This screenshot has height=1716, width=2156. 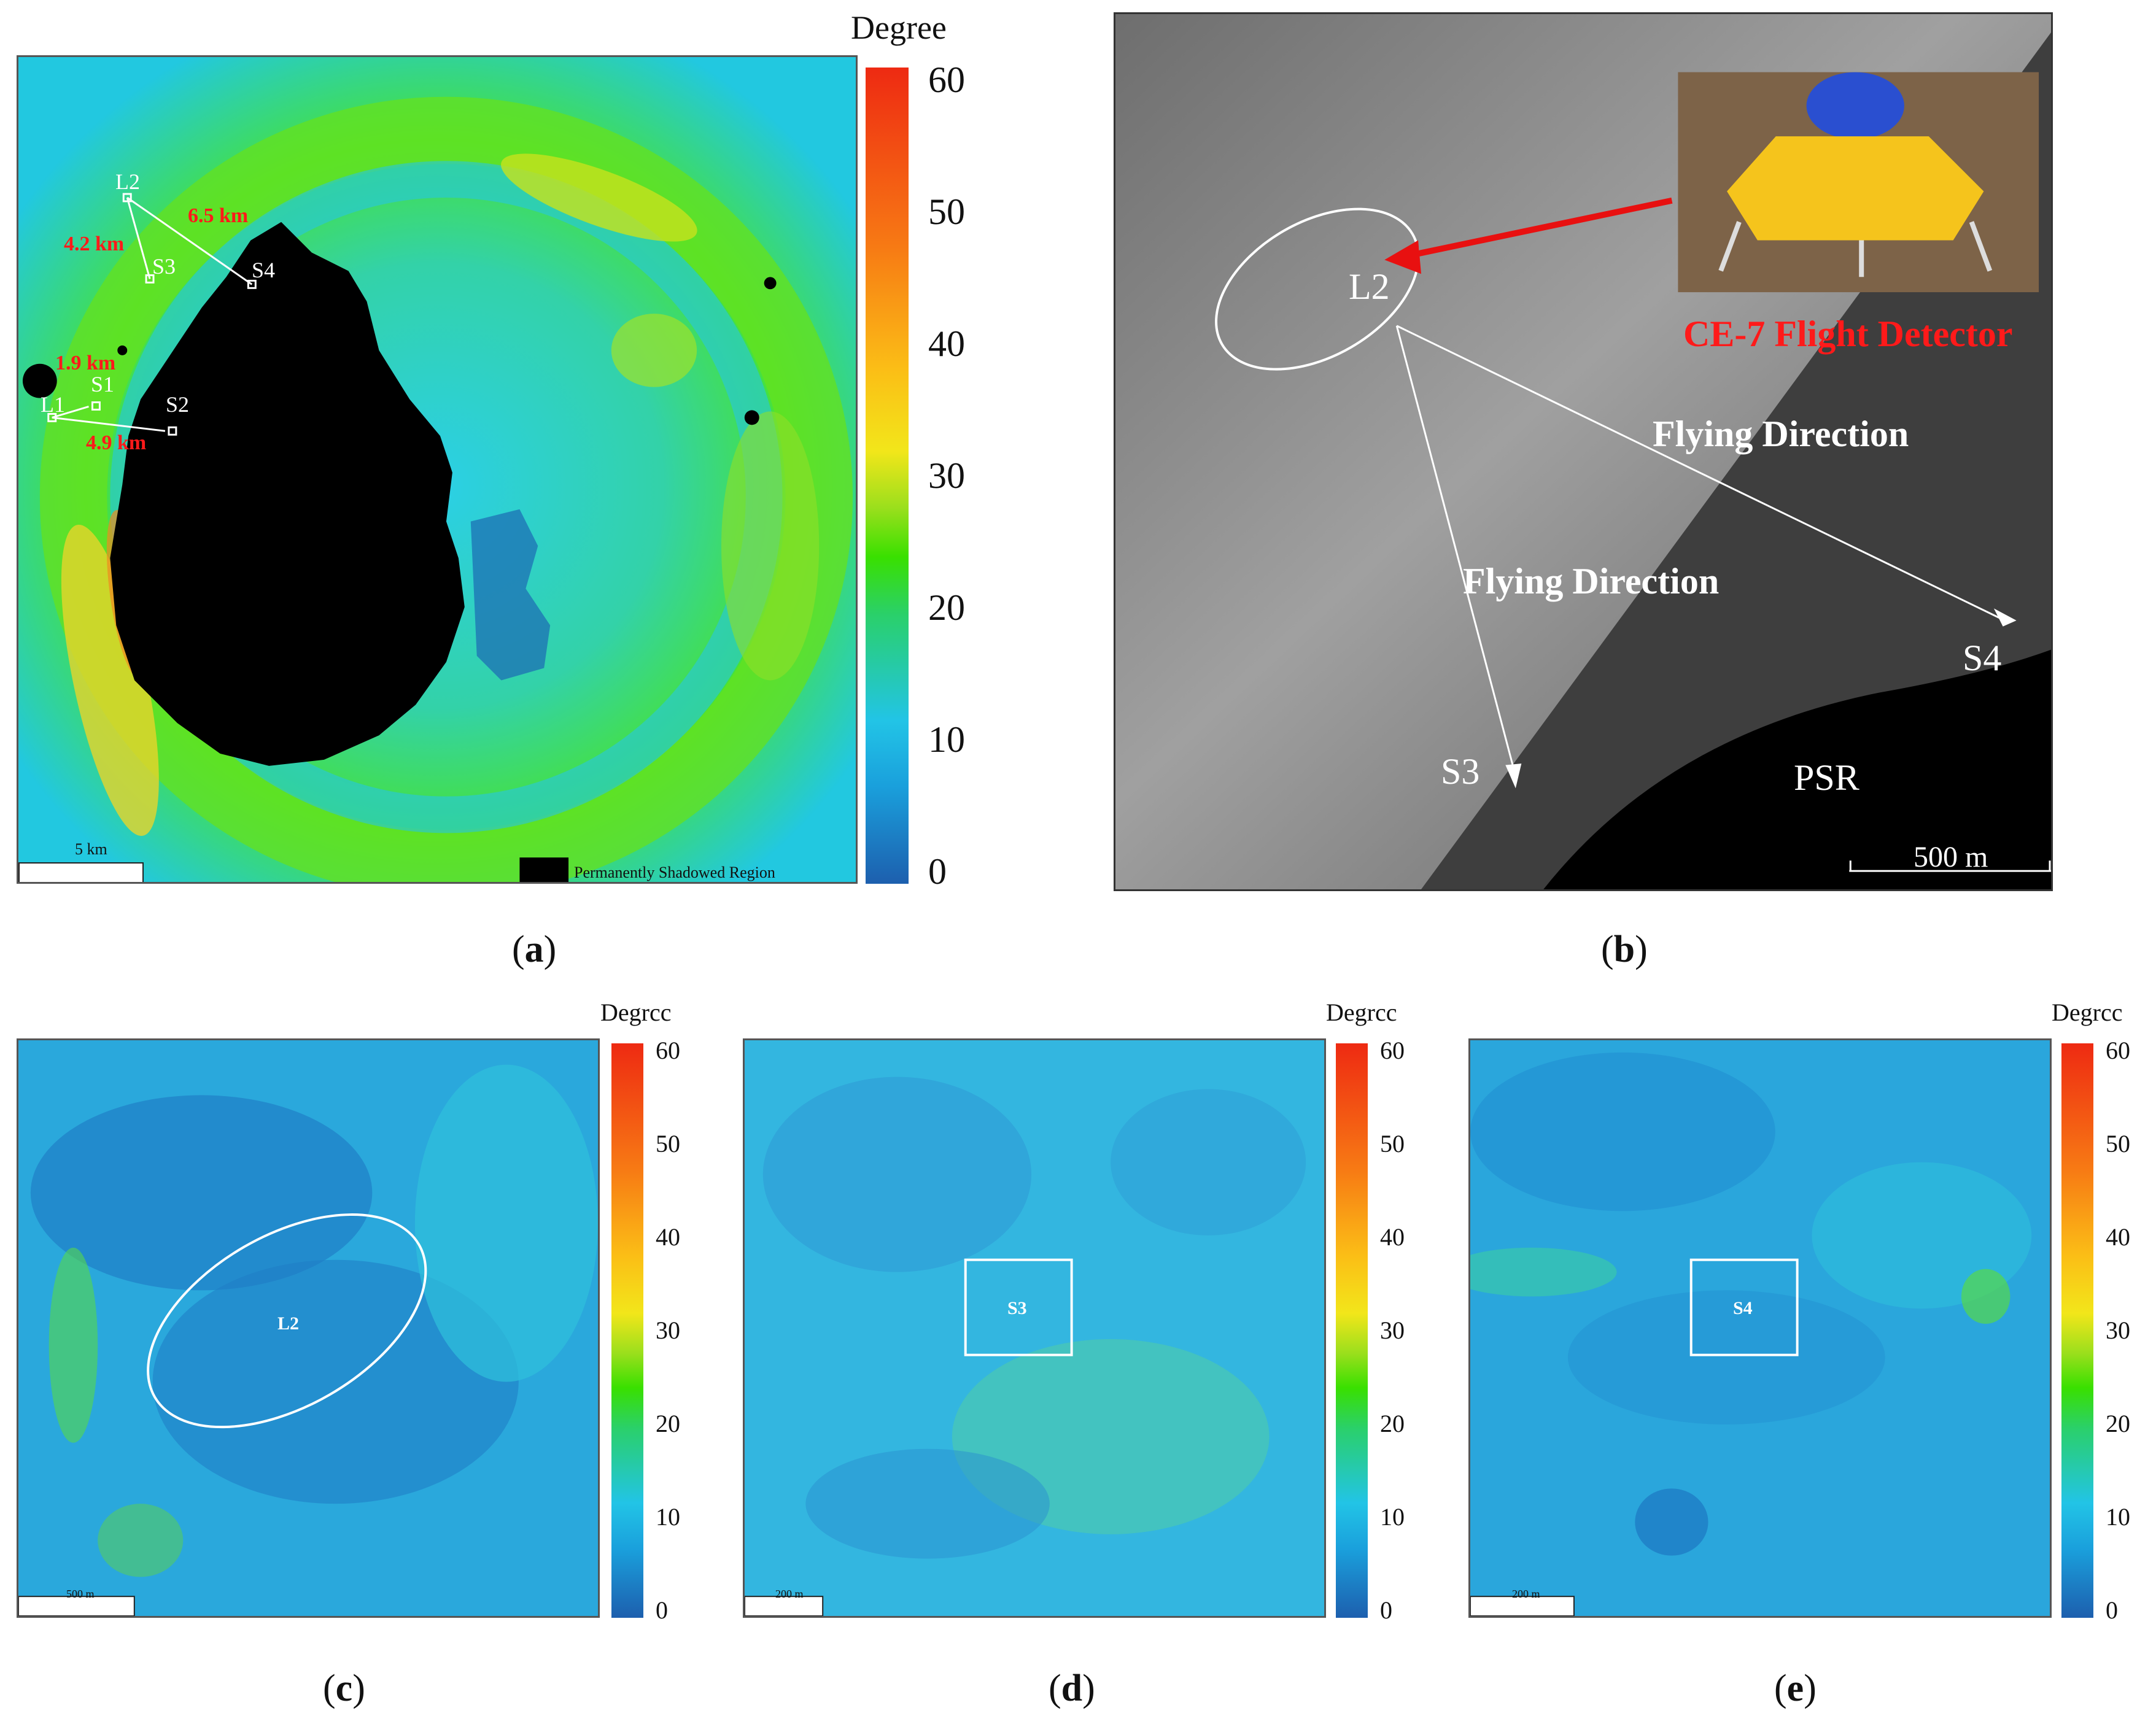 I want to click on caption-letter-e: e, so click(x=1795, y=1688).